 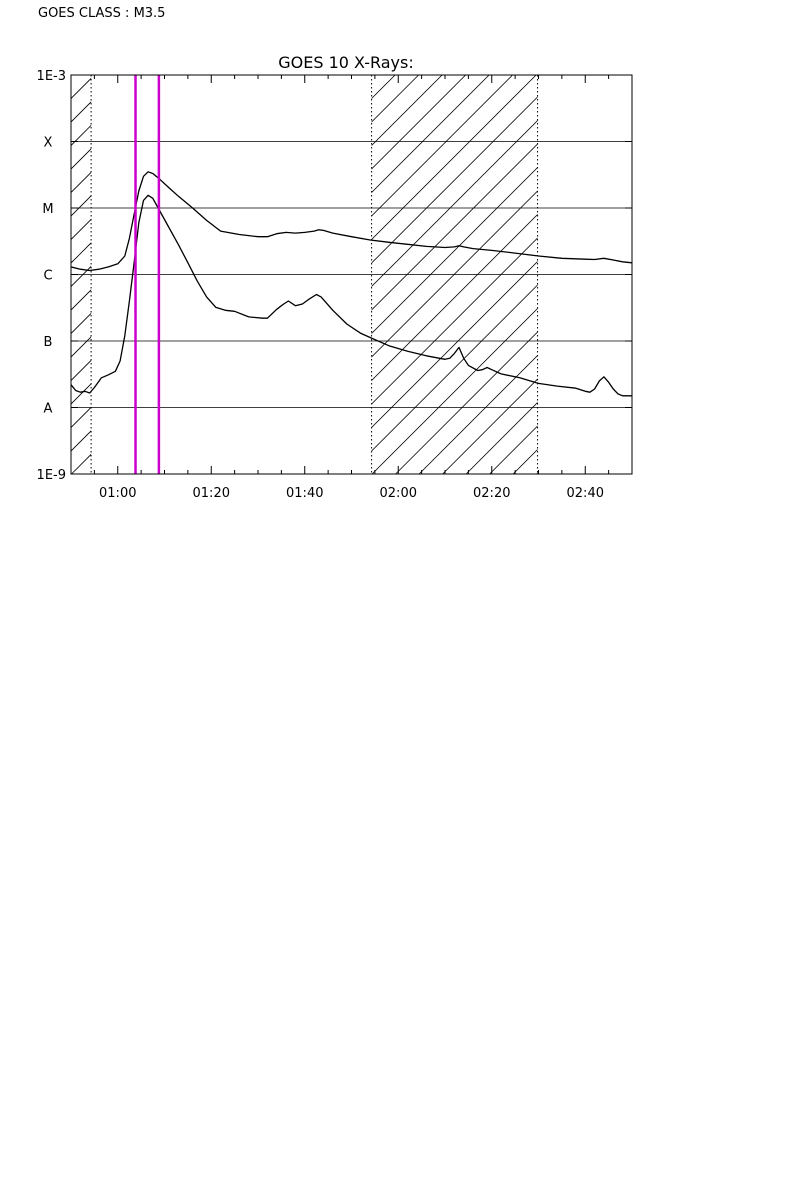 What do you see at coordinates (48, 409) in the screenshot?
I see `y-tick-label-5: A` at bounding box center [48, 409].